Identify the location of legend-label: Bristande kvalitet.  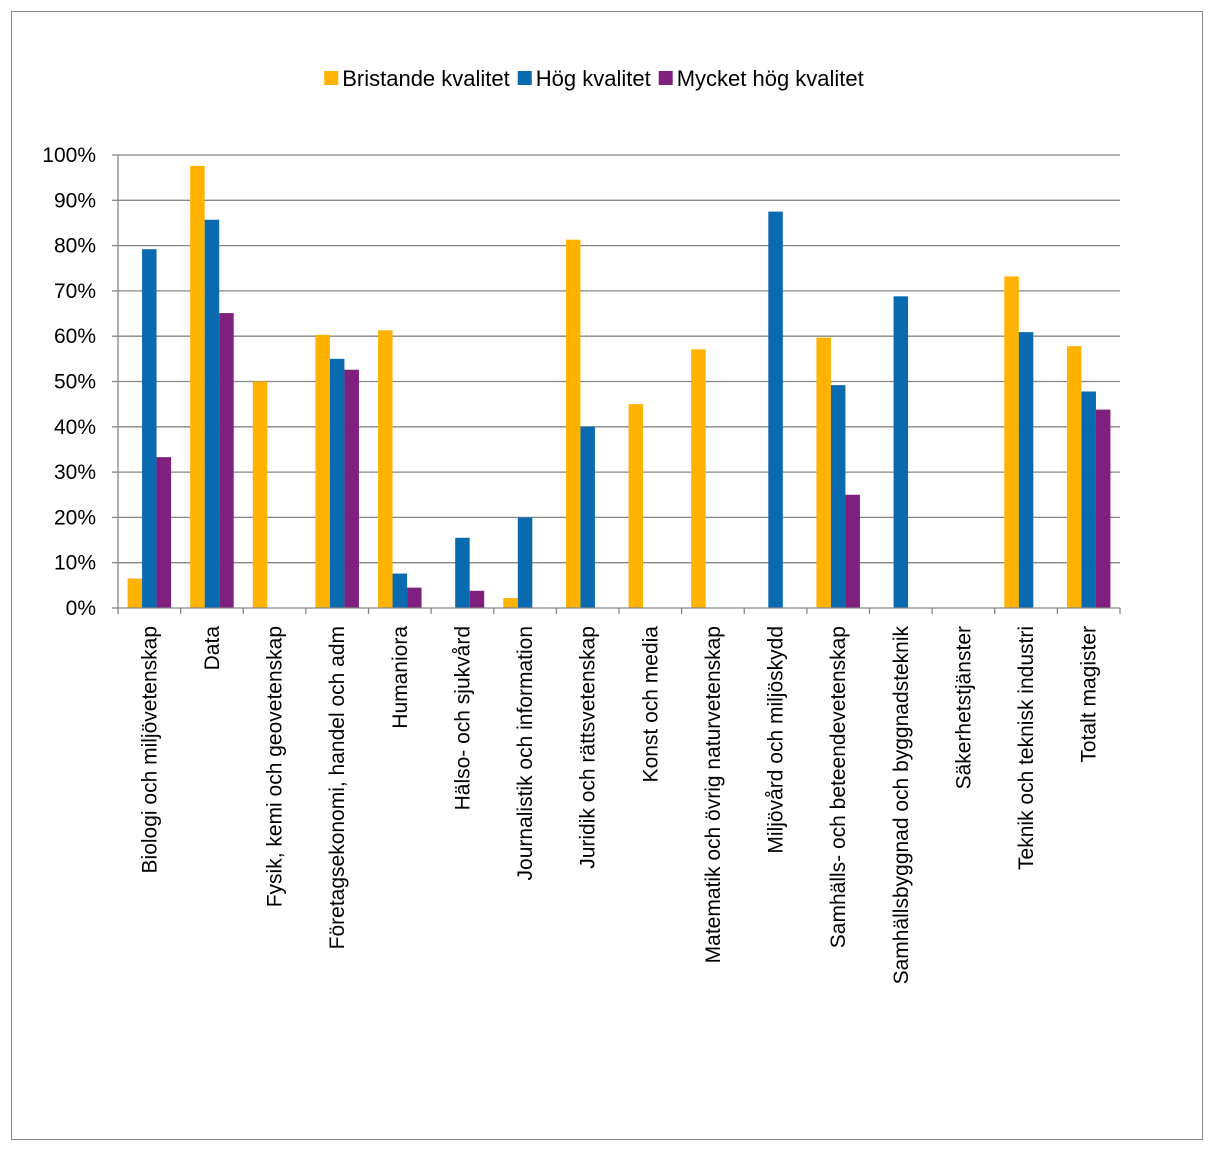
(426, 78).